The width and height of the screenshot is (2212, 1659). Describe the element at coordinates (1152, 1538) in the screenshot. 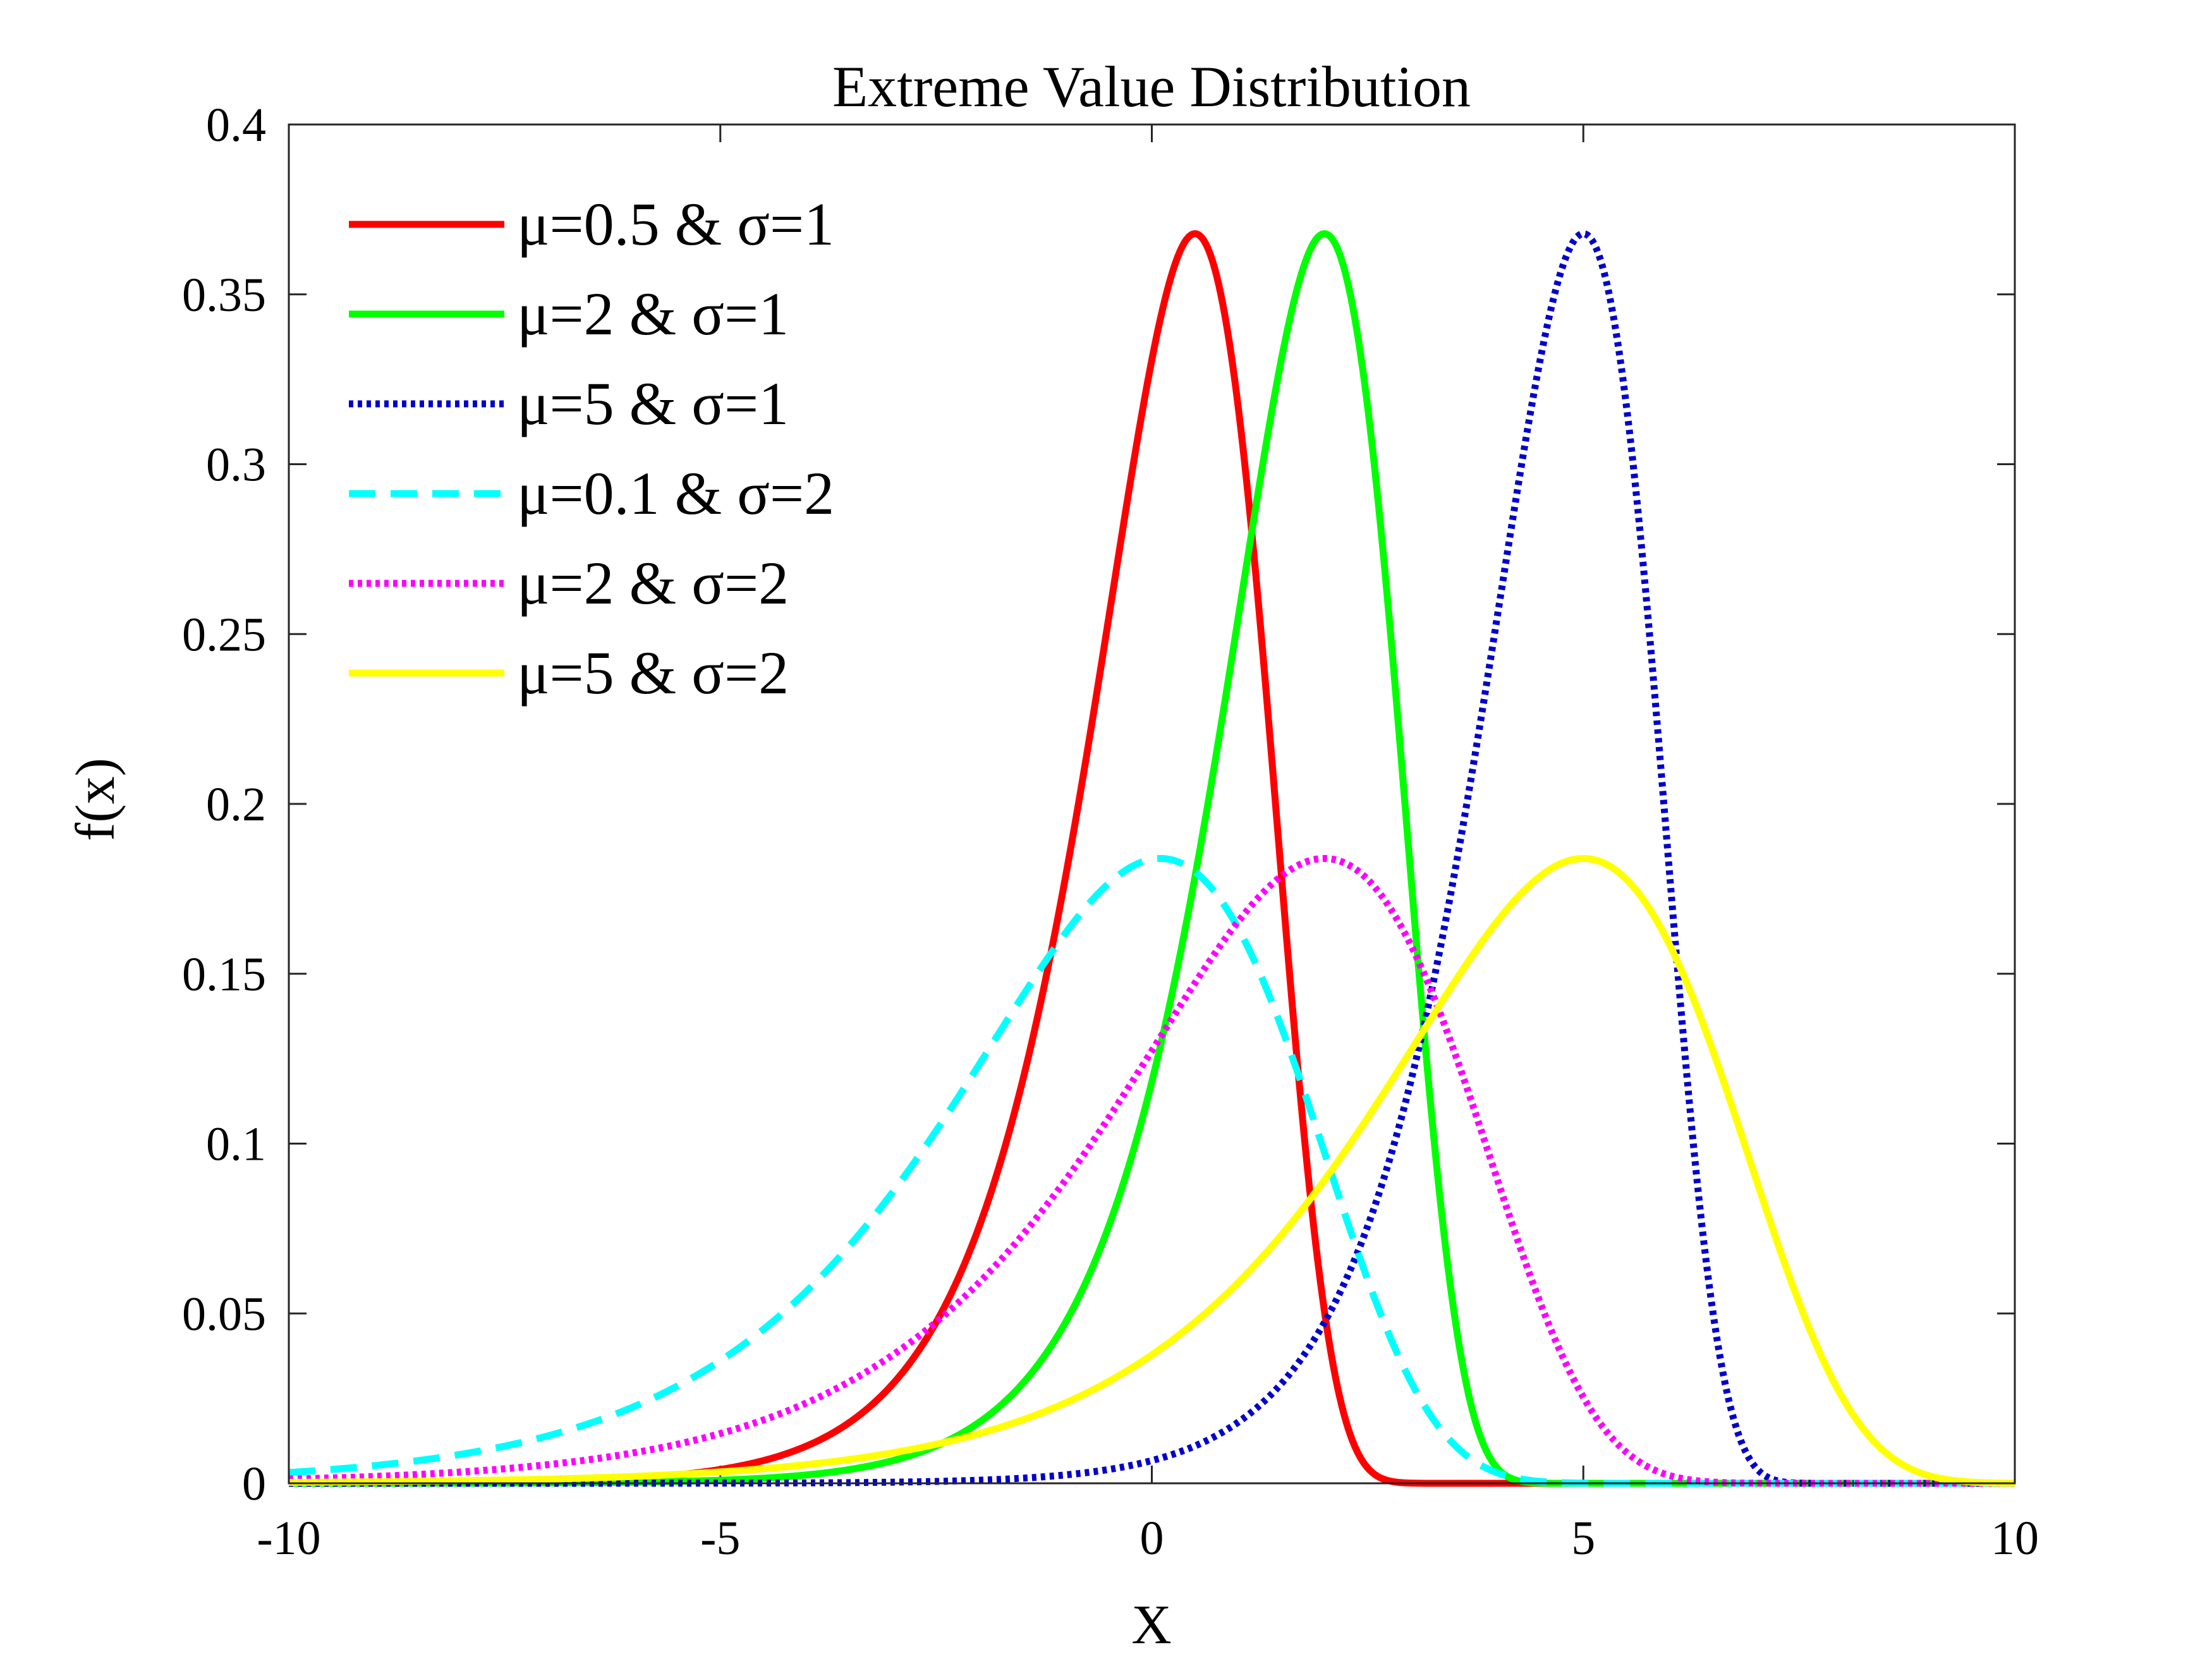

I see `x-tick-label: 0` at that location.